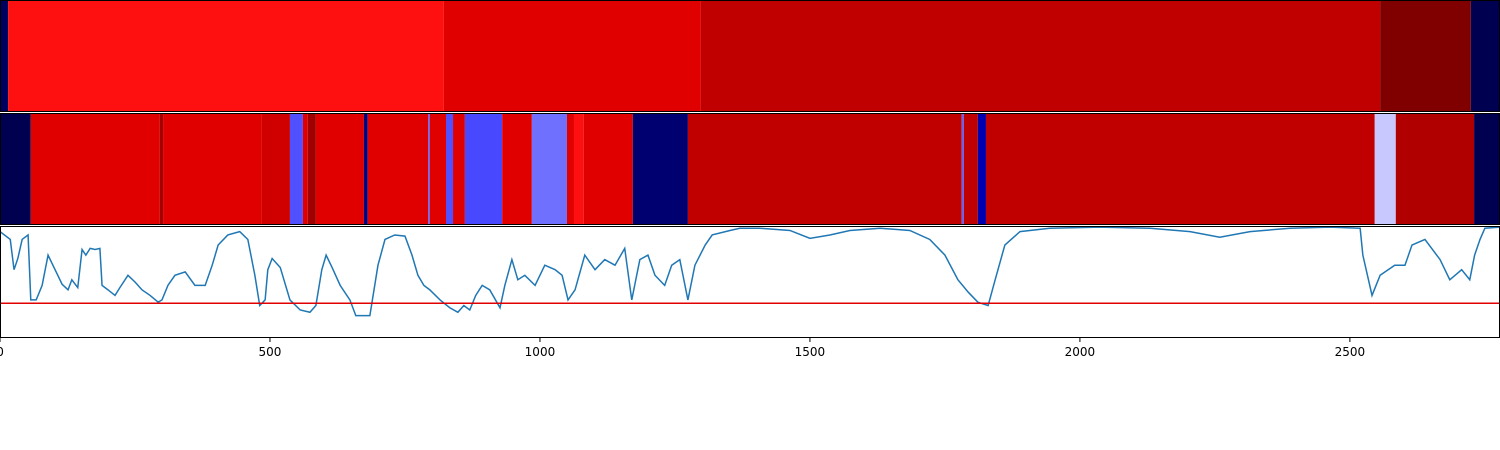 Image resolution: width=1500 pixels, height=450 pixels. Describe the element at coordinates (1350, 352) in the screenshot. I see `x-tick-label: 2500` at that location.